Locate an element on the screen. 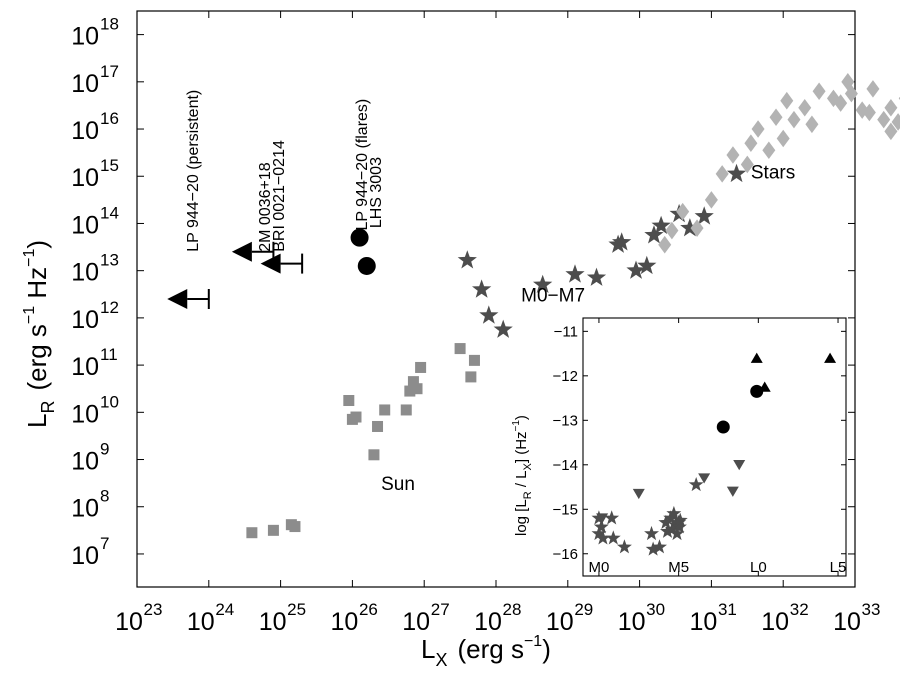  annotation: BRI 0021−0214 is located at coordinates (279, 196).